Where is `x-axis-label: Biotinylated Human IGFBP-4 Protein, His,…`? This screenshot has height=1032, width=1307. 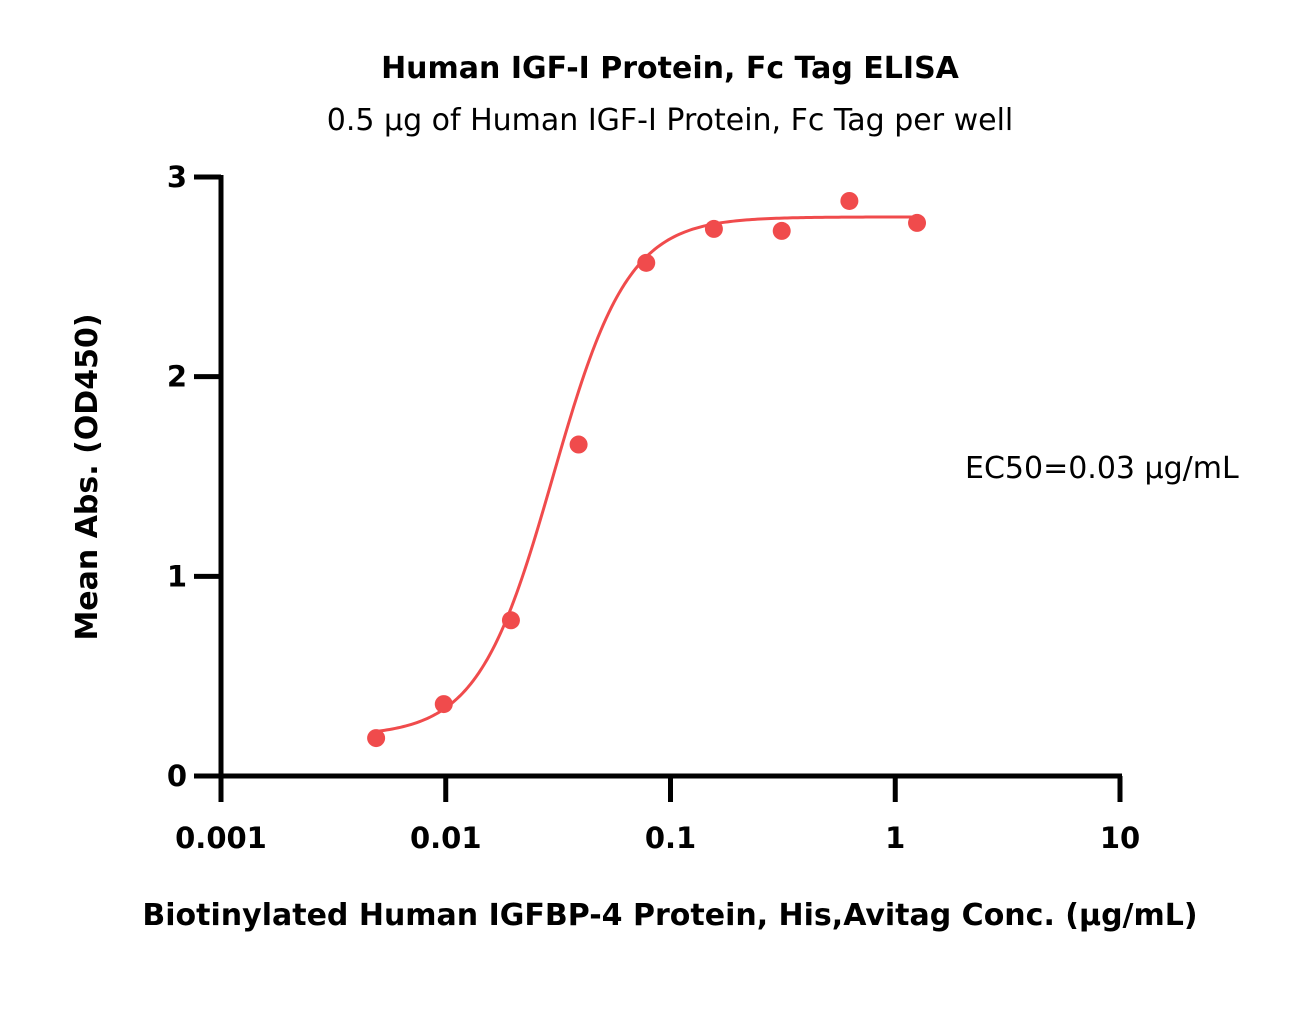 x-axis-label: Biotinylated Human IGFBP-4 Protein, His,… is located at coordinates (669, 915).